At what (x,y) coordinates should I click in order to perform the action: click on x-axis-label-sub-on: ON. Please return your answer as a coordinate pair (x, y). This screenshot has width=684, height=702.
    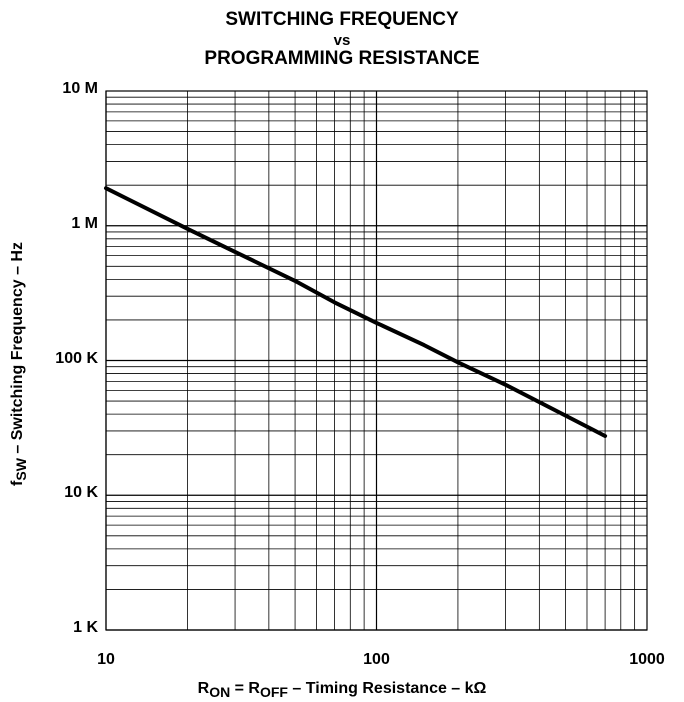
    Looking at the image, I should click on (220, 692).